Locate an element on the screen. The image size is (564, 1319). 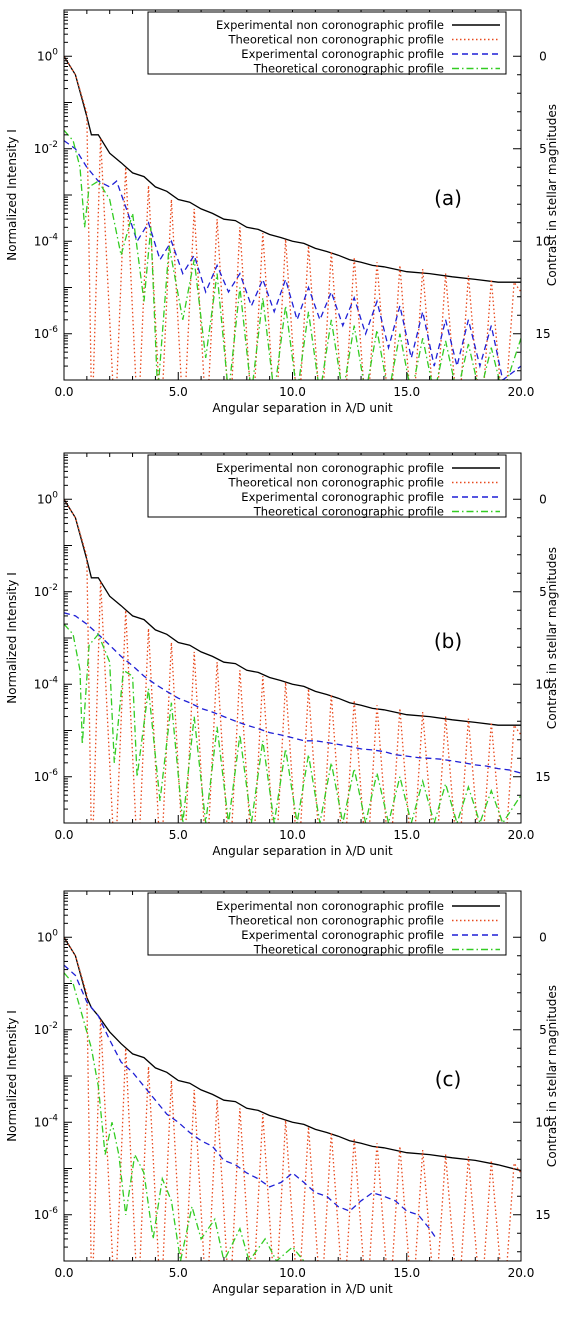
panel-label: (c) is located at coordinates (448, 1079).